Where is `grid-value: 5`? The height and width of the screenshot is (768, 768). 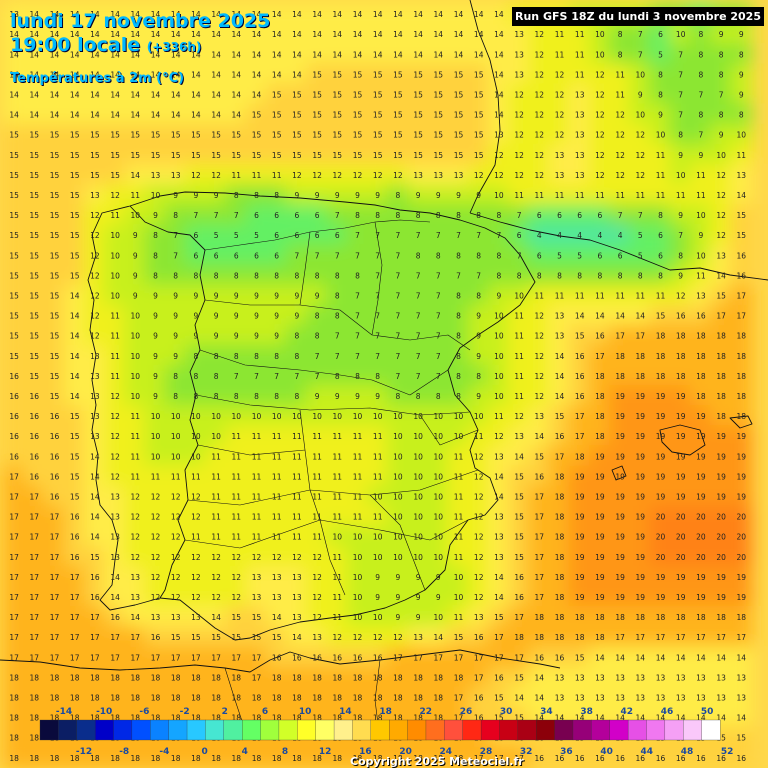 grid-value: 5 is located at coordinates (256, 235).